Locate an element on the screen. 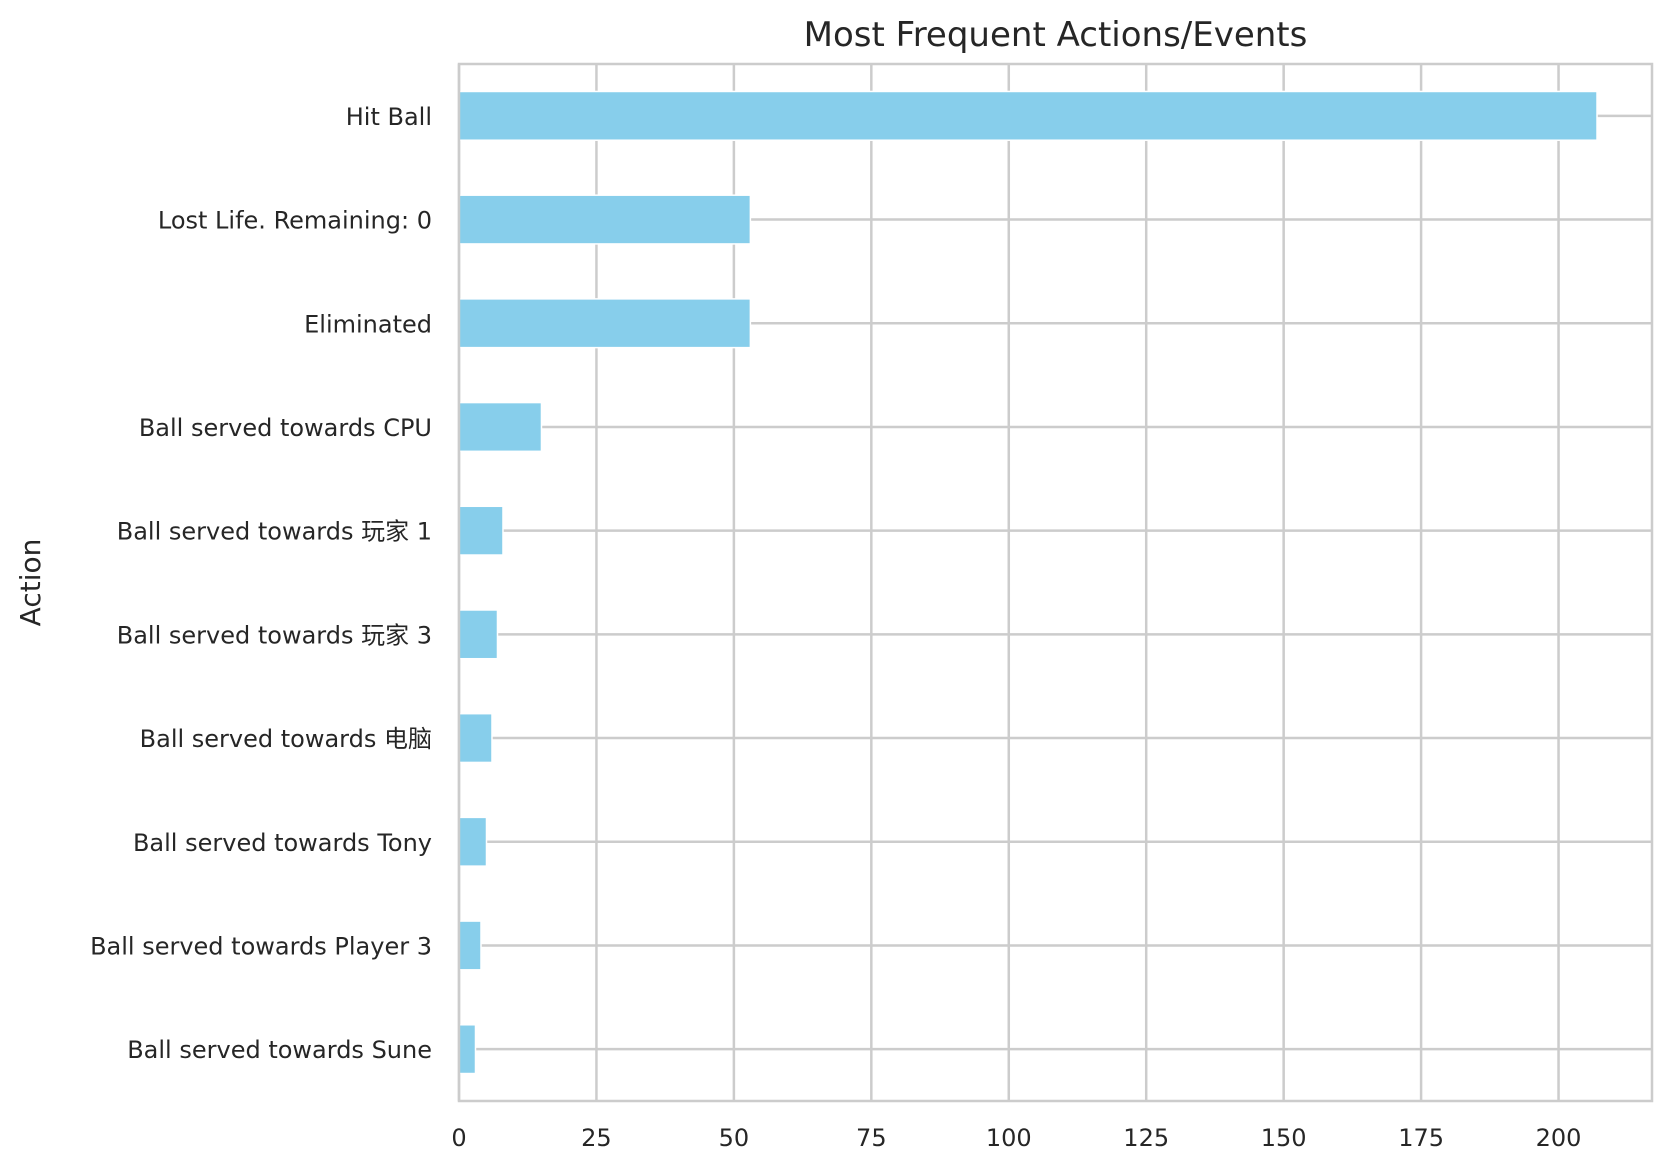  x-tick-label: 100 is located at coordinates (1009, 1138).